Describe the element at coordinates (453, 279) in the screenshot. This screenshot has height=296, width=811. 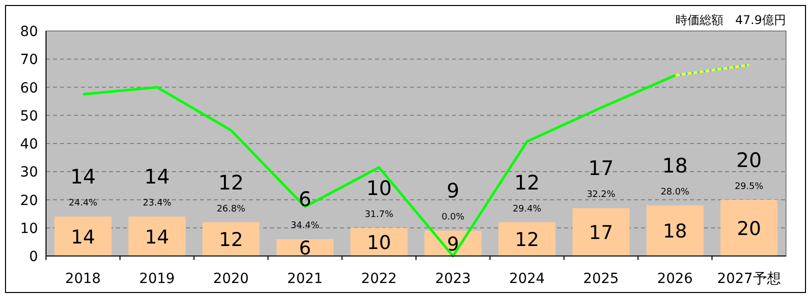
I see `x-tick-label: 2023` at that location.